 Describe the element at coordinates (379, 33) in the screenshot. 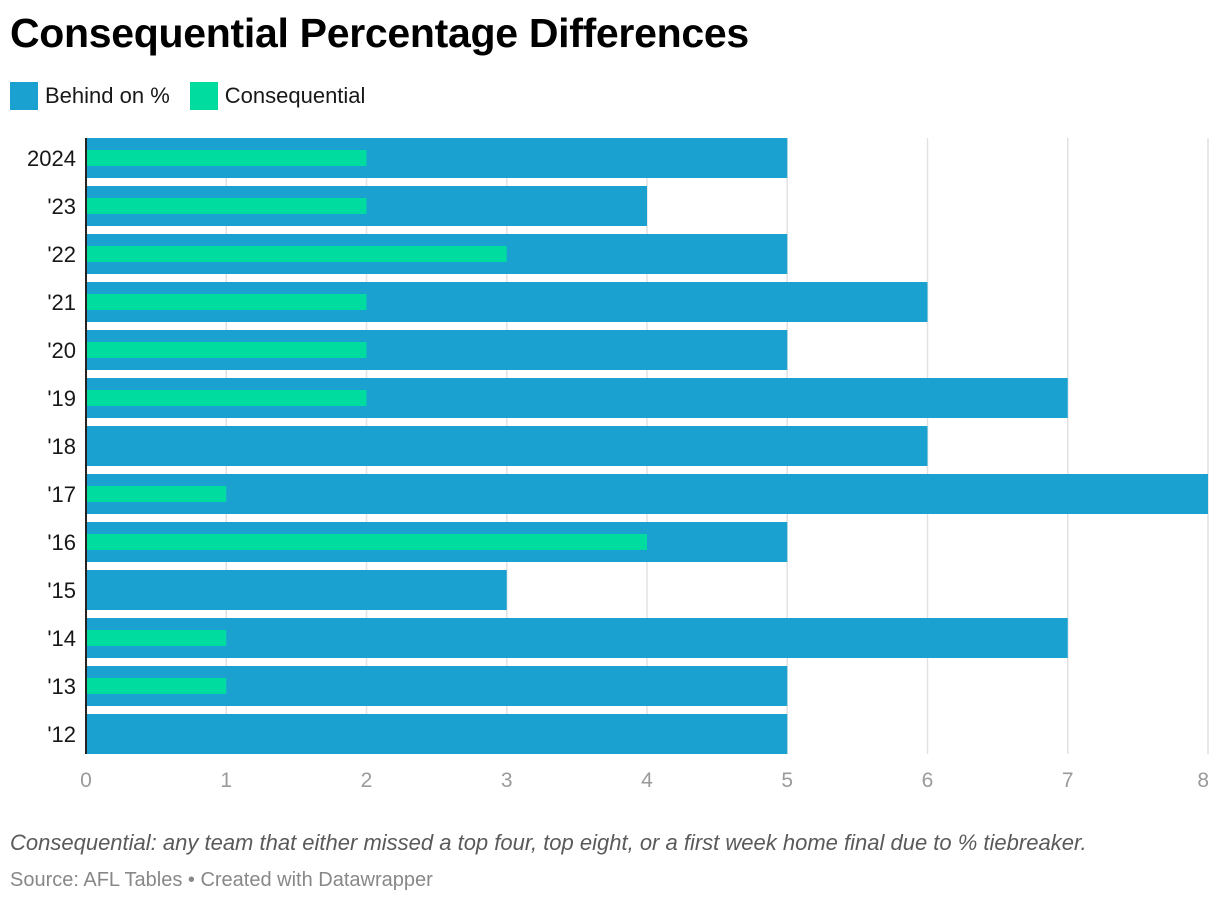

I see `chart-title: Consequential Percentage Differences` at that location.